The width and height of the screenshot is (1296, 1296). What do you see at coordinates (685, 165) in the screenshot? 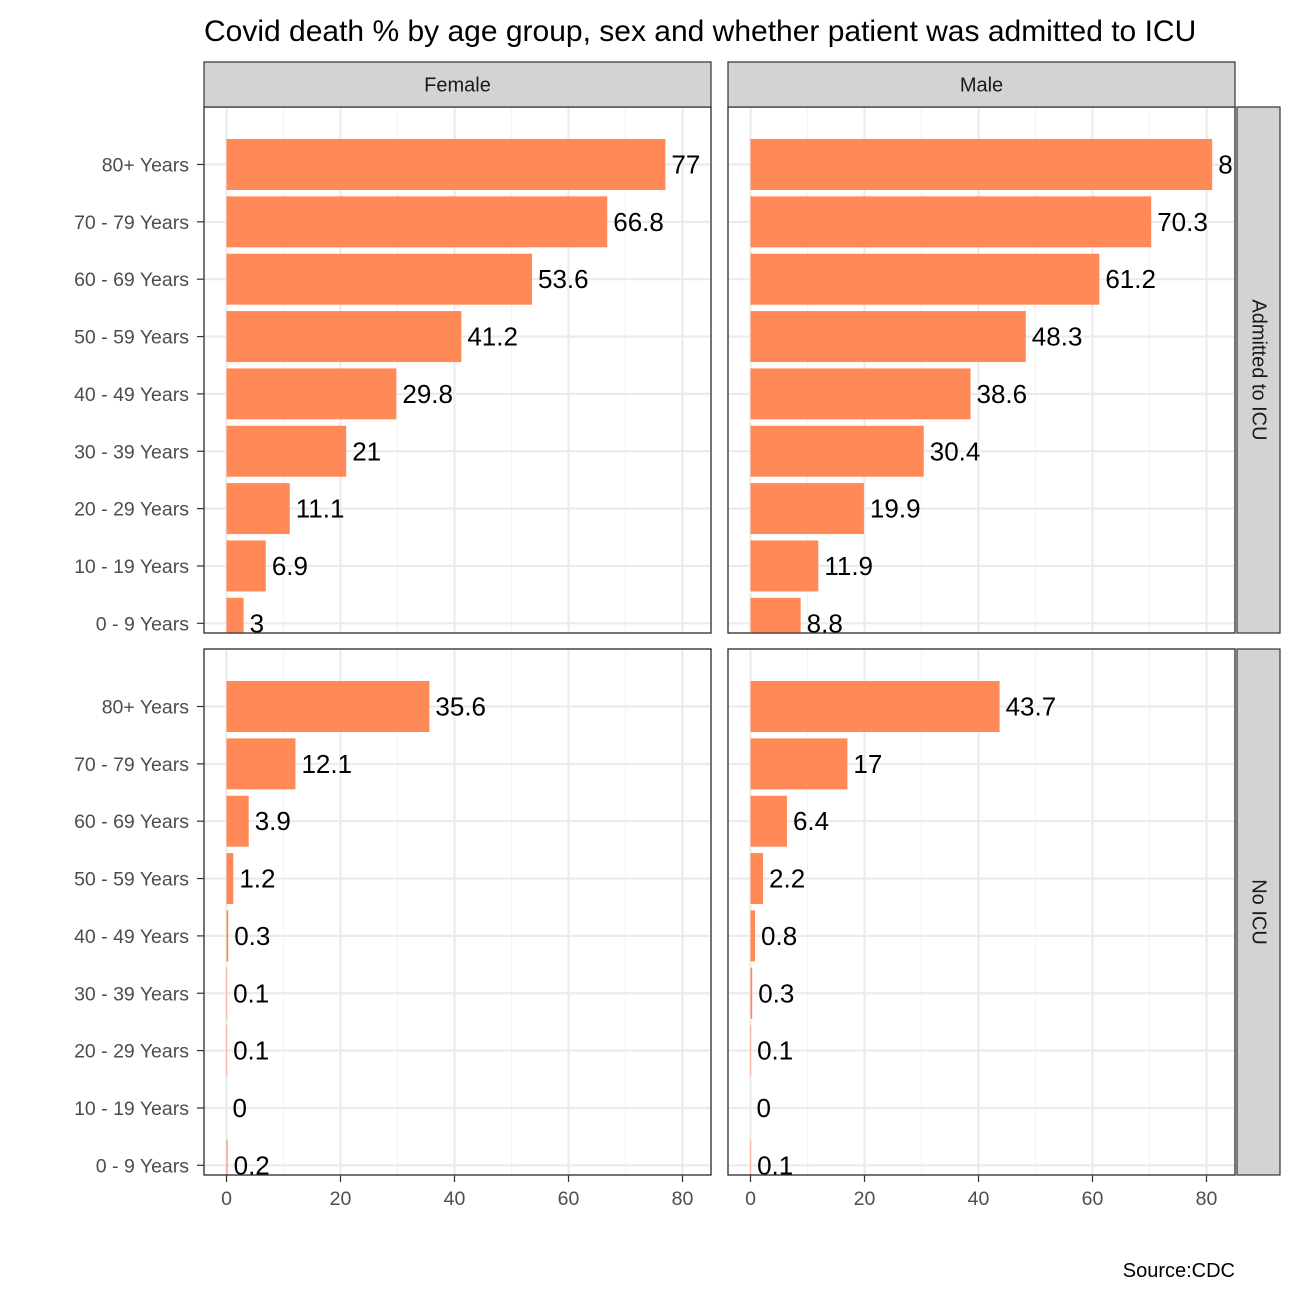
I see `data-label-80-years: 77` at bounding box center [685, 165].